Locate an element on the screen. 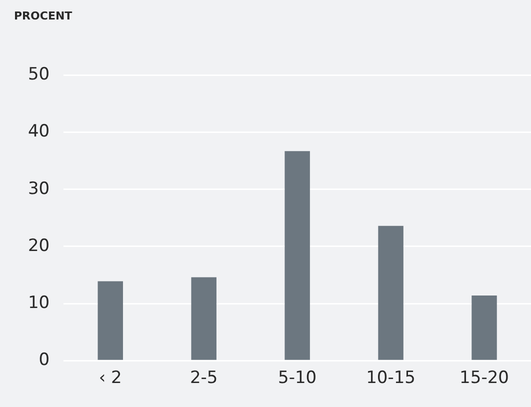  y-tick-label: 0 is located at coordinates (44, 360).